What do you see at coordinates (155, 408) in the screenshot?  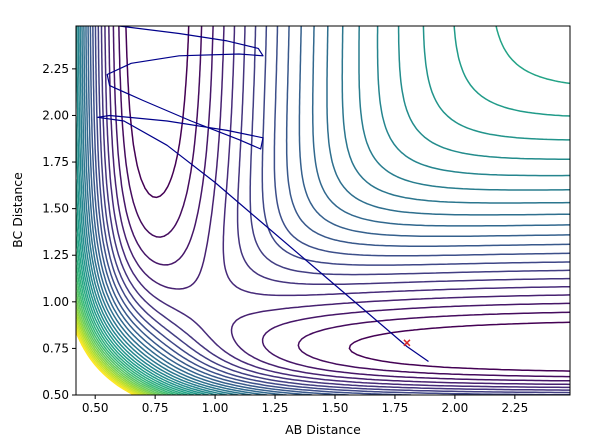 I see `x-tick-label: 0.75` at bounding box center [155, 408].